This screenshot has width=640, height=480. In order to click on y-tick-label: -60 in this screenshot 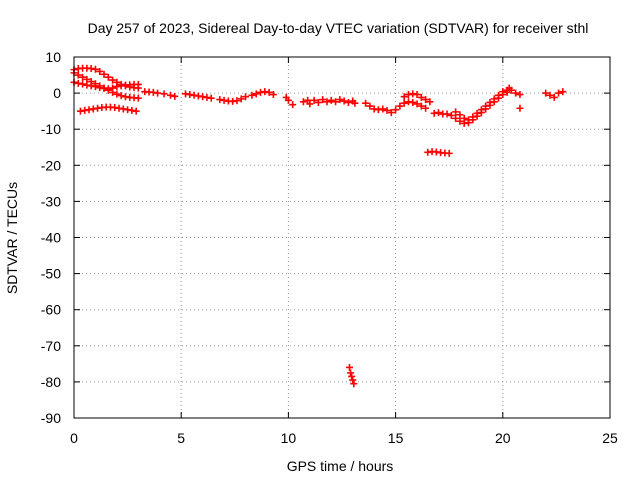, I will do `click(51, 310)`.